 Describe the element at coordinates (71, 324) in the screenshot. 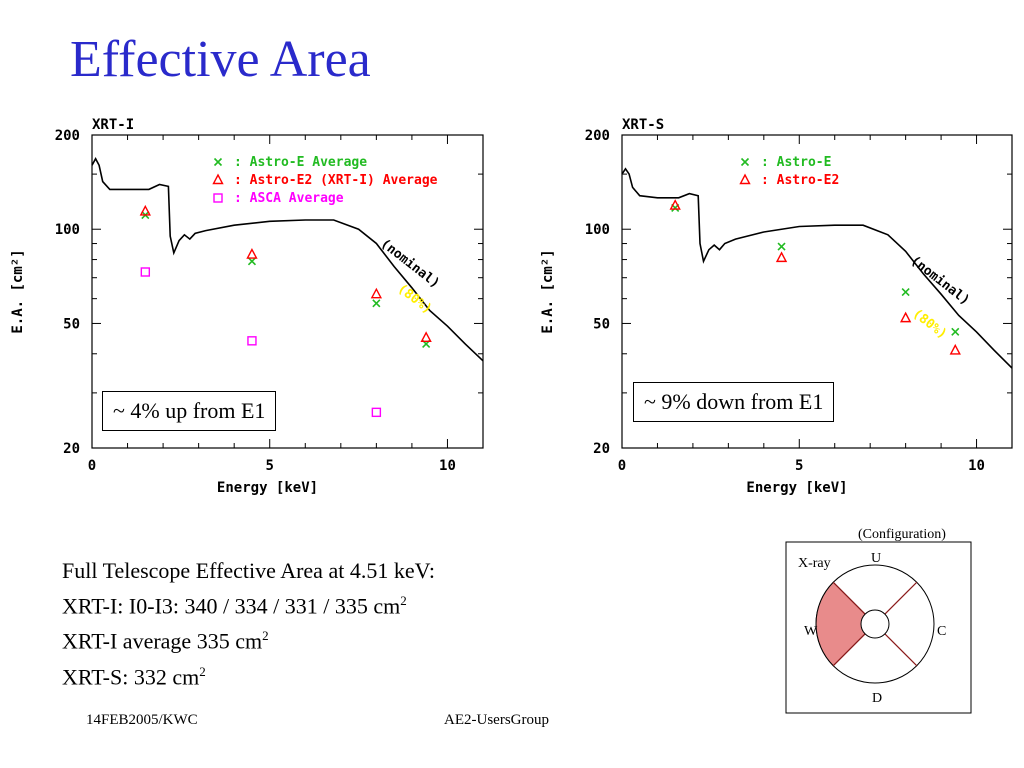

I see `y-tick-label-xrt-i: 50` at that location.